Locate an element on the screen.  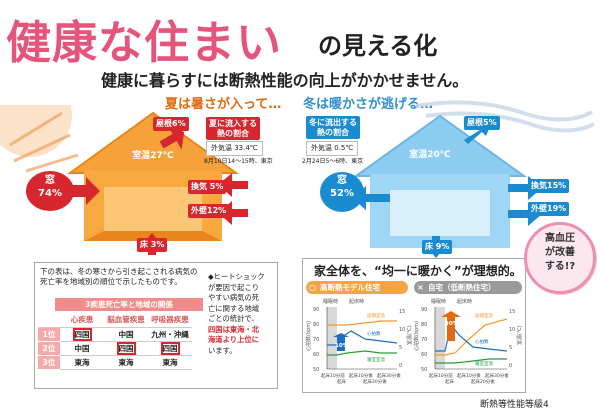
rank-cell: 2位 is located at coordinates (49, 348).